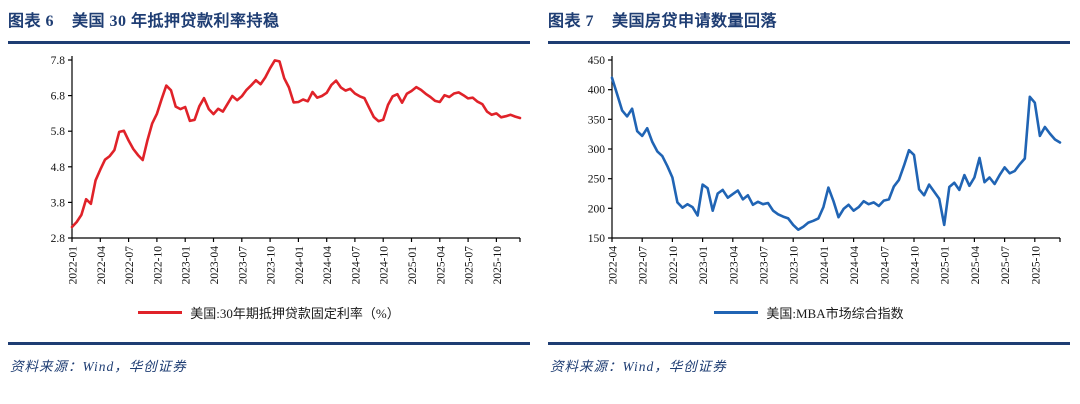  I want to click on figure-7-legend: 美国:MBA市场综合指数, so click(809, 312).